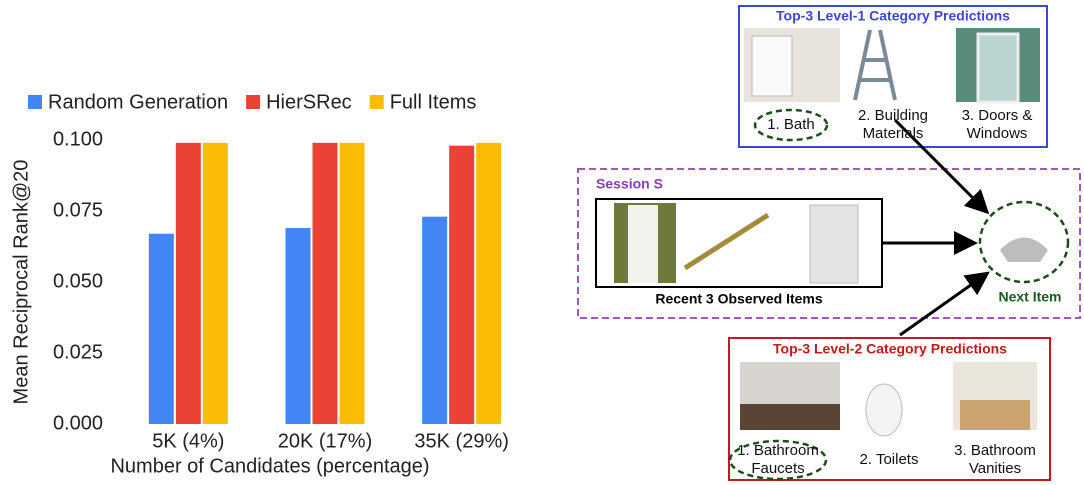 The height and width of the screenshot is (485, 1084). I want to click on item-label: 2. Building, so click(893, 115).